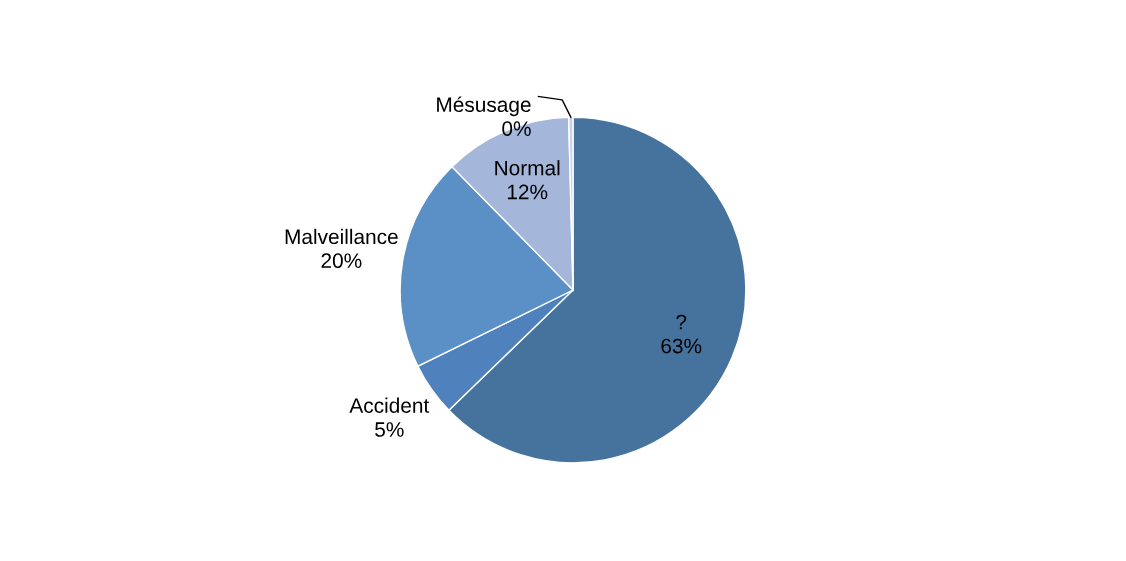 The width and height of the screenshot is (1126, 561). What do you see at coordinates (341, 236) in the screenshot?
I see `slice-label: Malveillance` at bounding box center [341, 236].